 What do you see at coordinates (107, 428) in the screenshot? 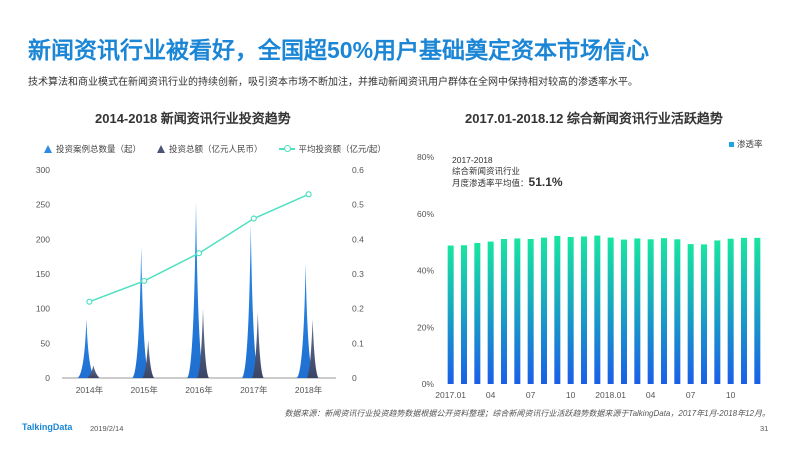
I see `footer-date: 2019/2/14` at bounding box center [107, 428].